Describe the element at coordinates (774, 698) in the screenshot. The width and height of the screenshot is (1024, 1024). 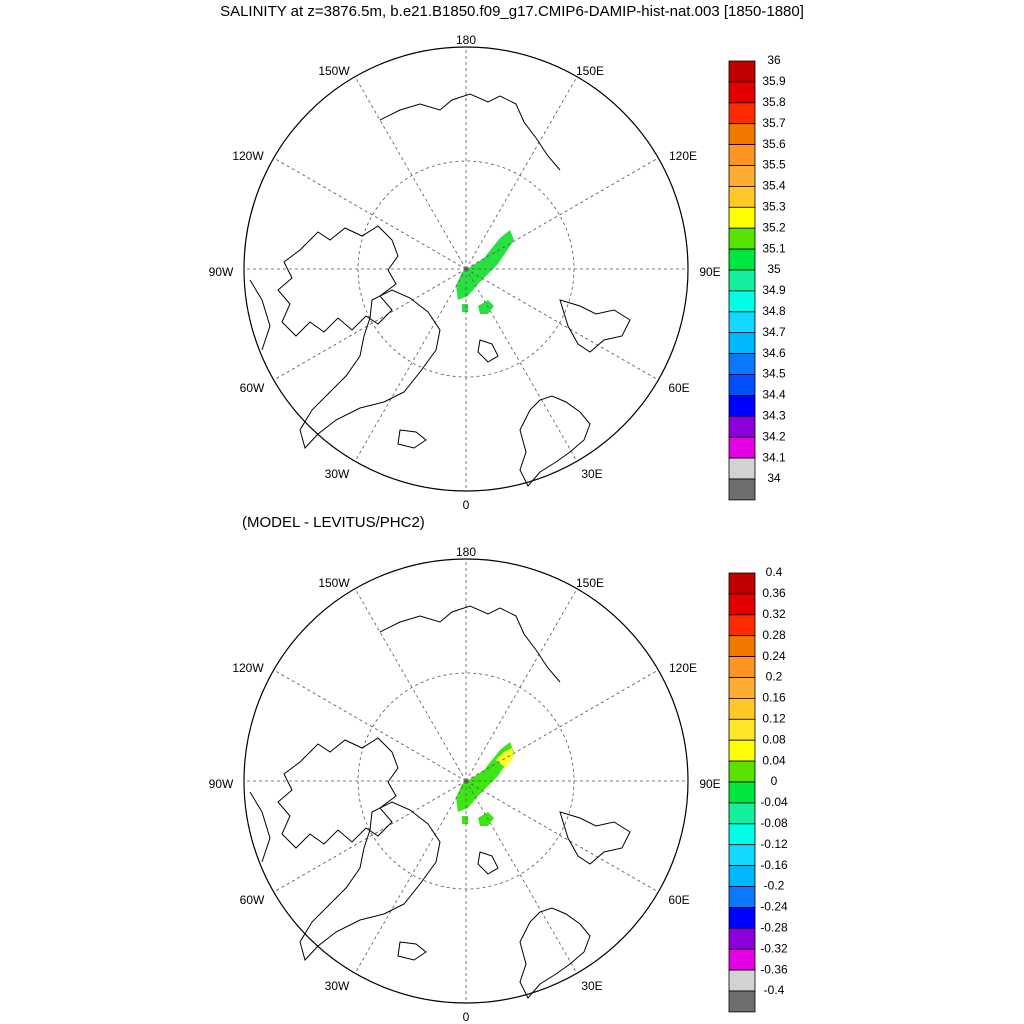
I see `colorbar-label: 0.16` at that location.